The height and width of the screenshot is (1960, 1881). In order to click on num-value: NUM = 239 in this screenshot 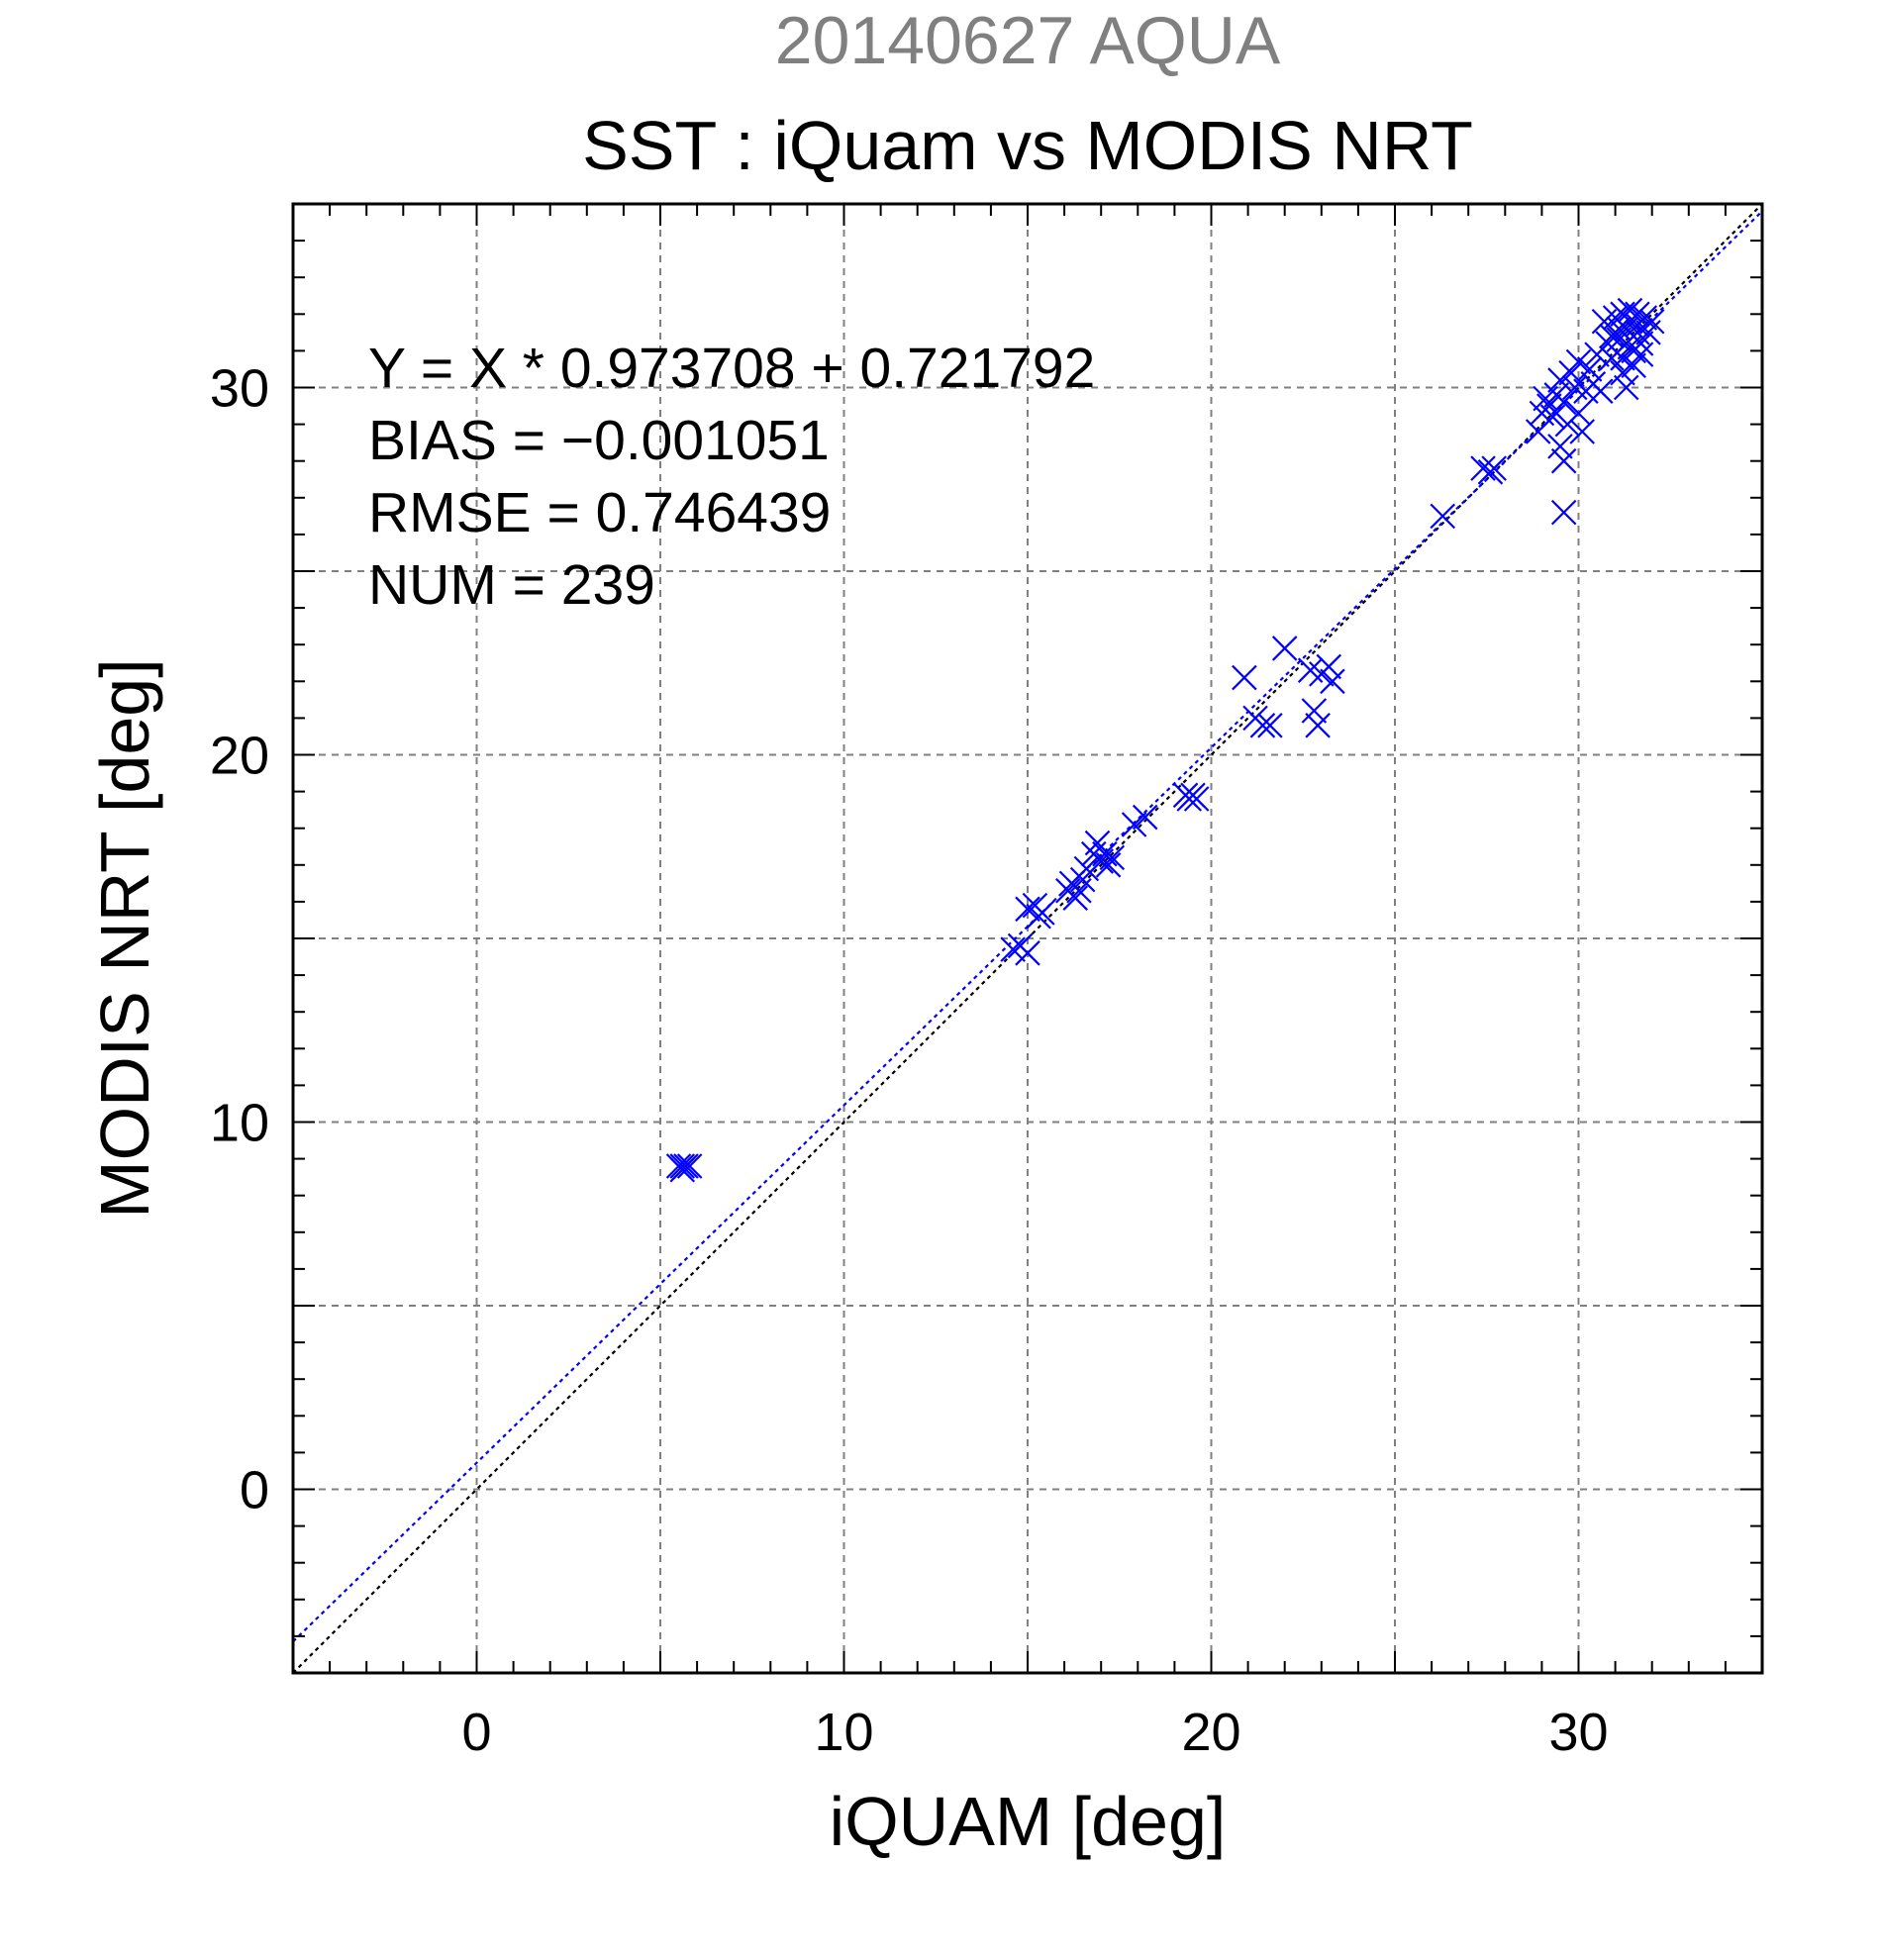, I will do `click(512, 585)`.